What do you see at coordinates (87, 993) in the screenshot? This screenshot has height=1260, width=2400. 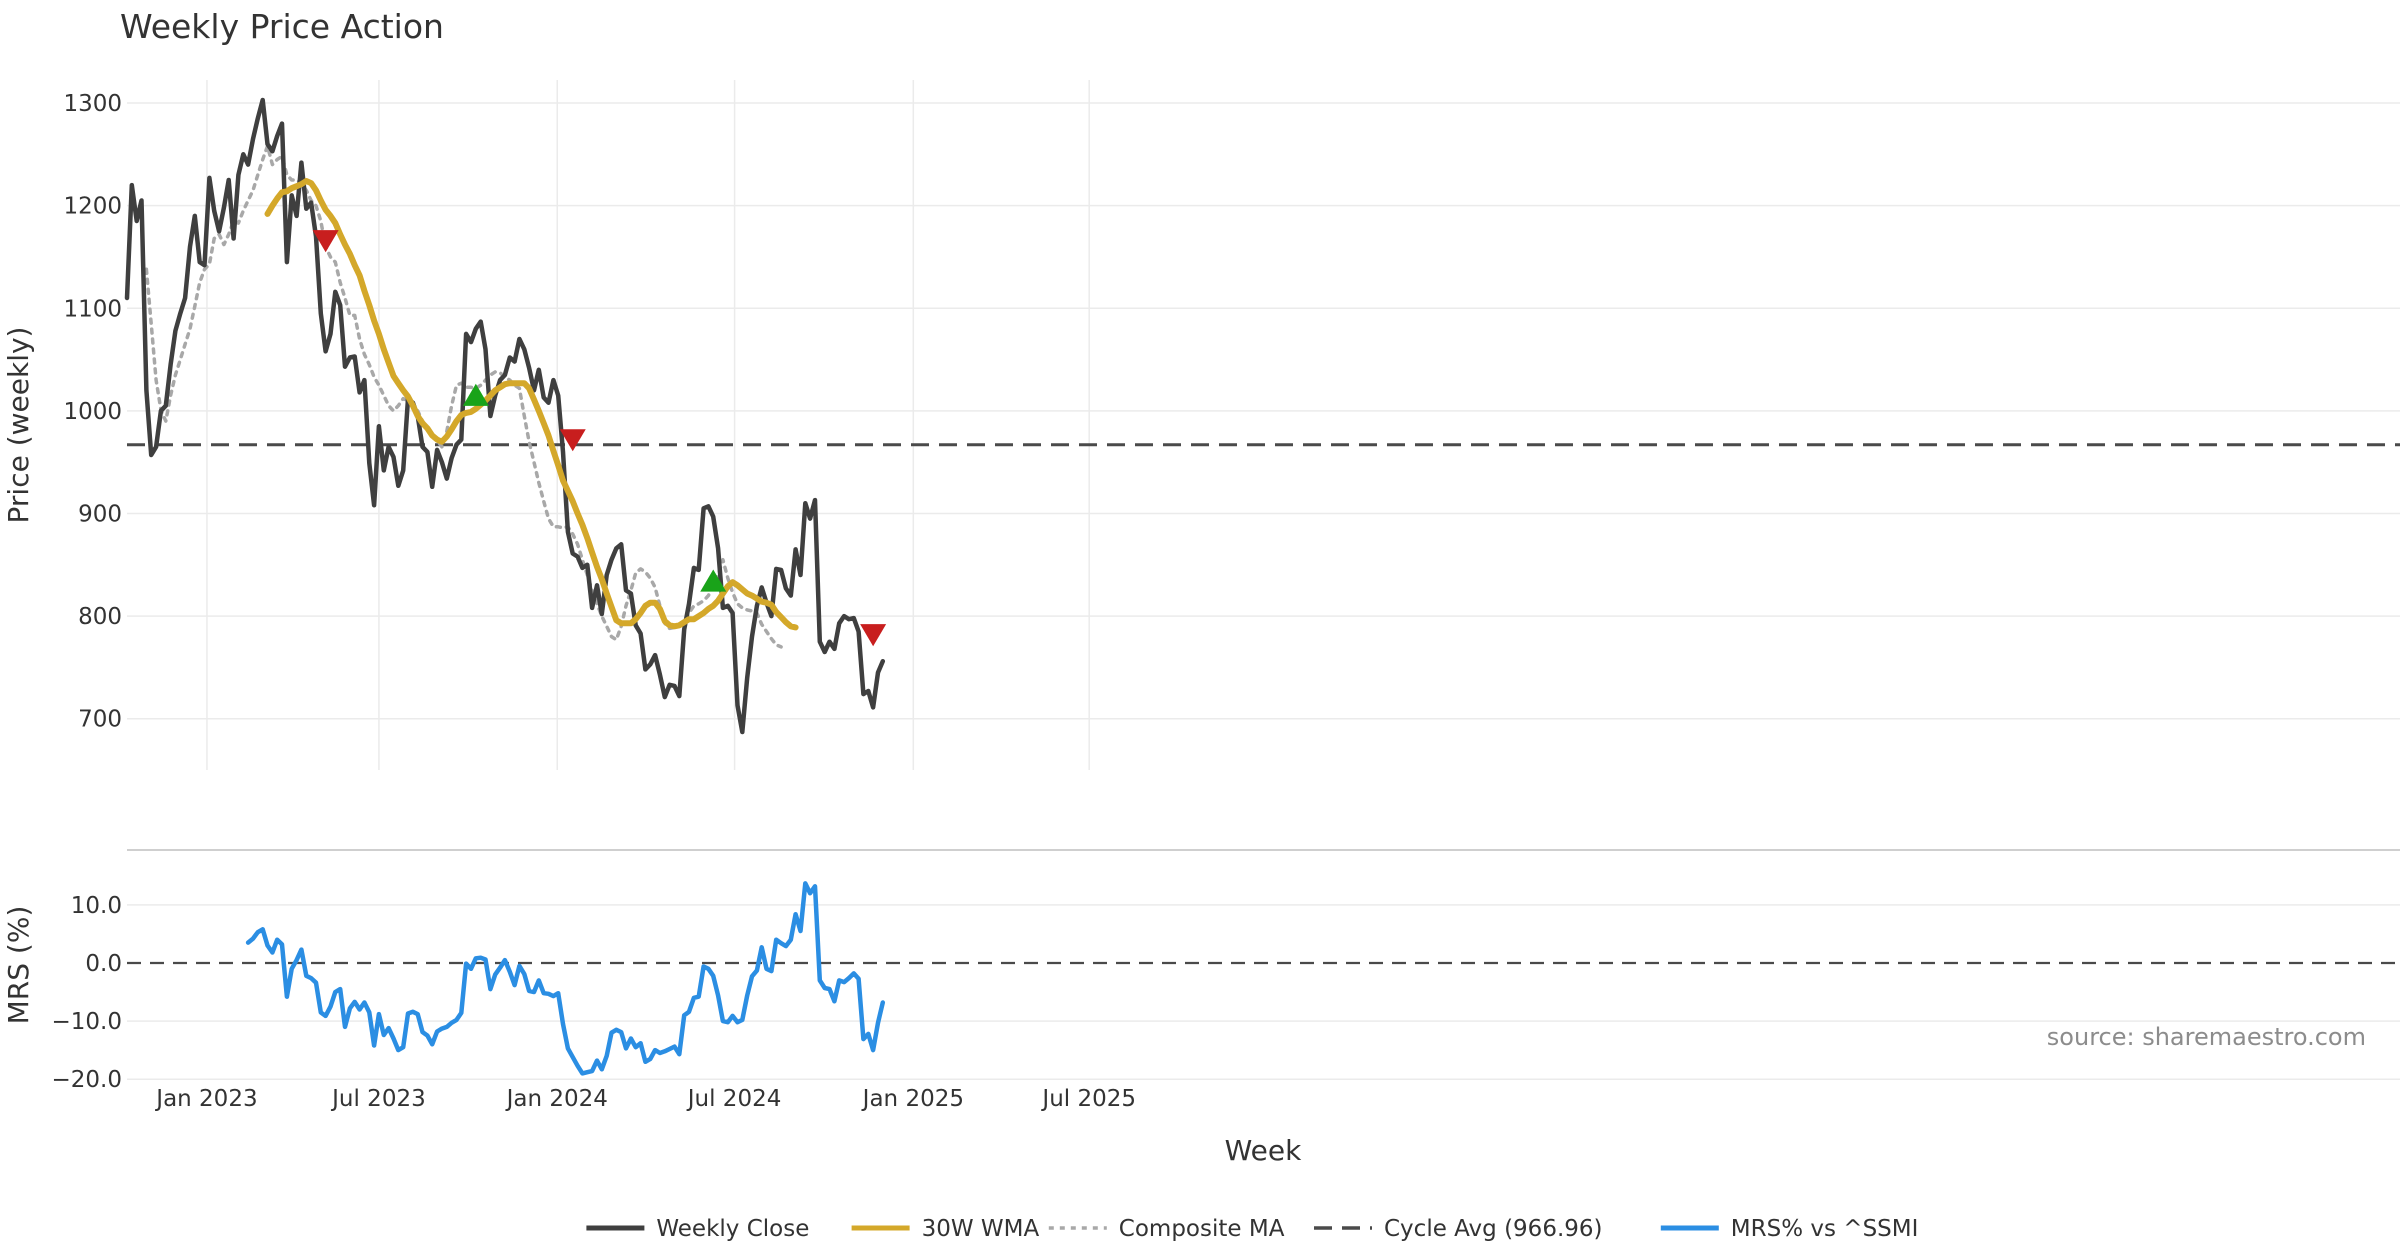 I see `mrs-y-ticks: −20.0 −10.0 0.0 10.0` at bounding box center [87, 993].